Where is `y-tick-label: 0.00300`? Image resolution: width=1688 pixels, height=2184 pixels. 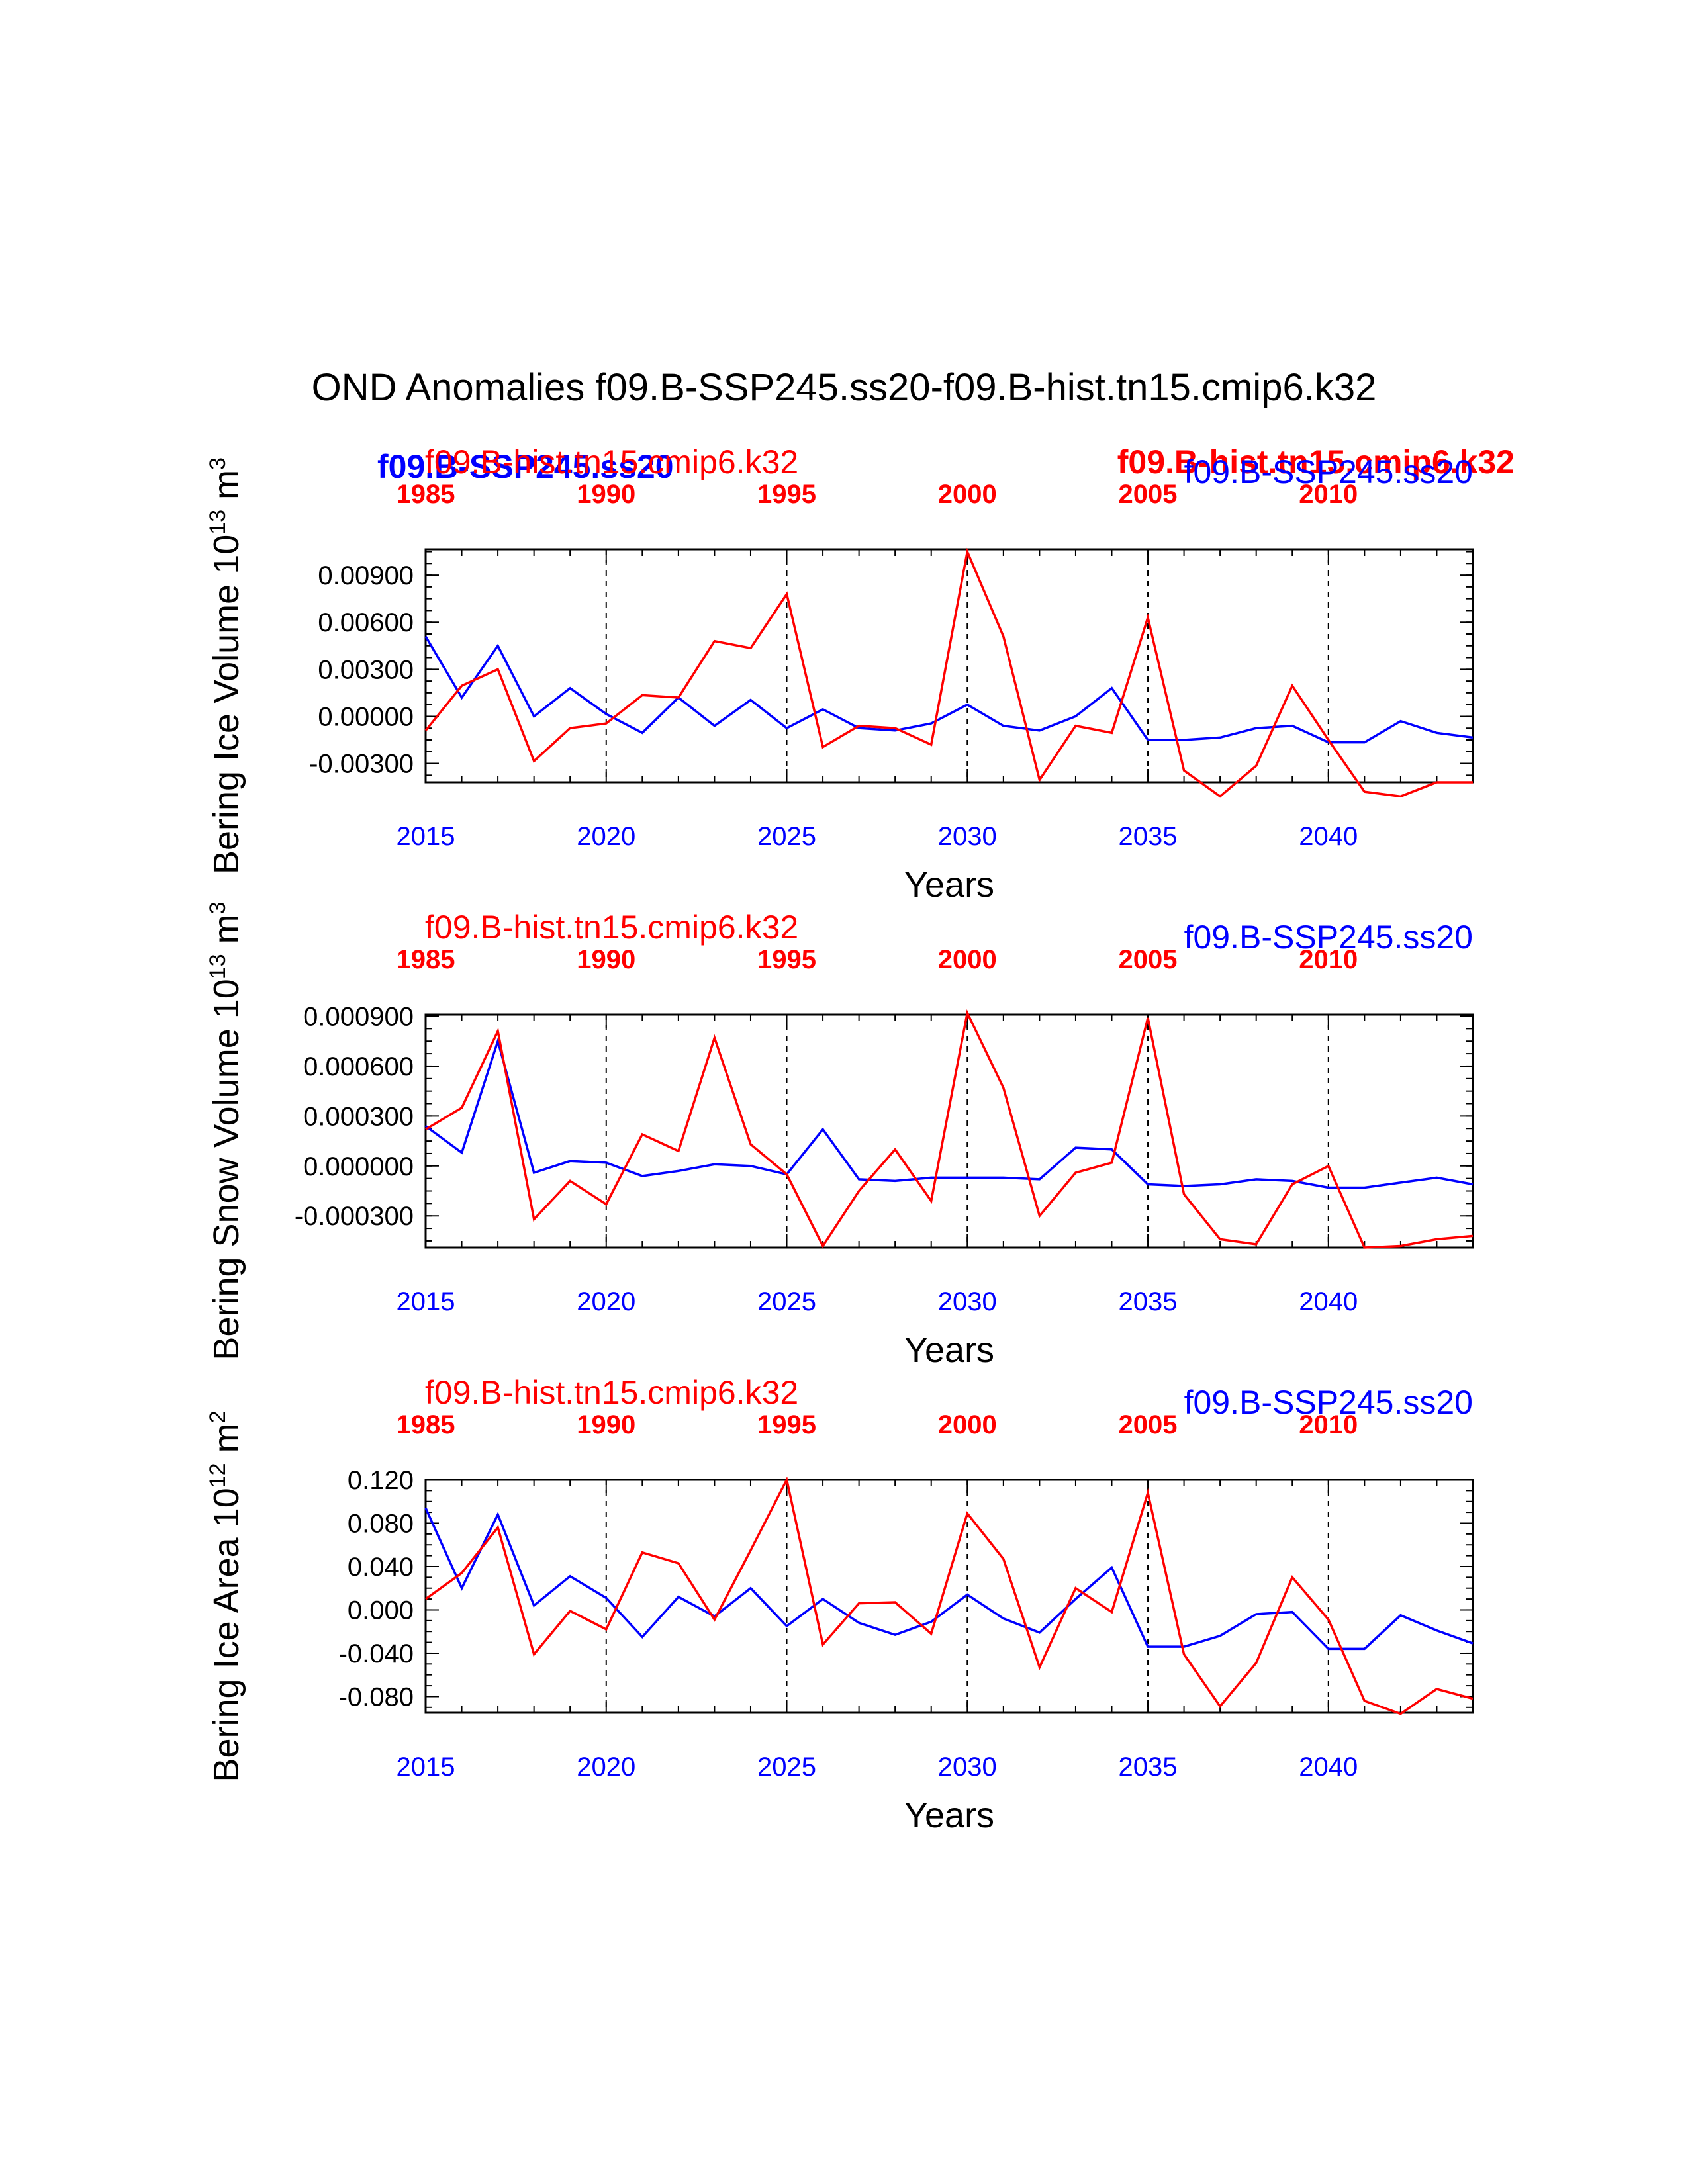
y-tick-label: 0.00300 is located at coordinates (366, 669).